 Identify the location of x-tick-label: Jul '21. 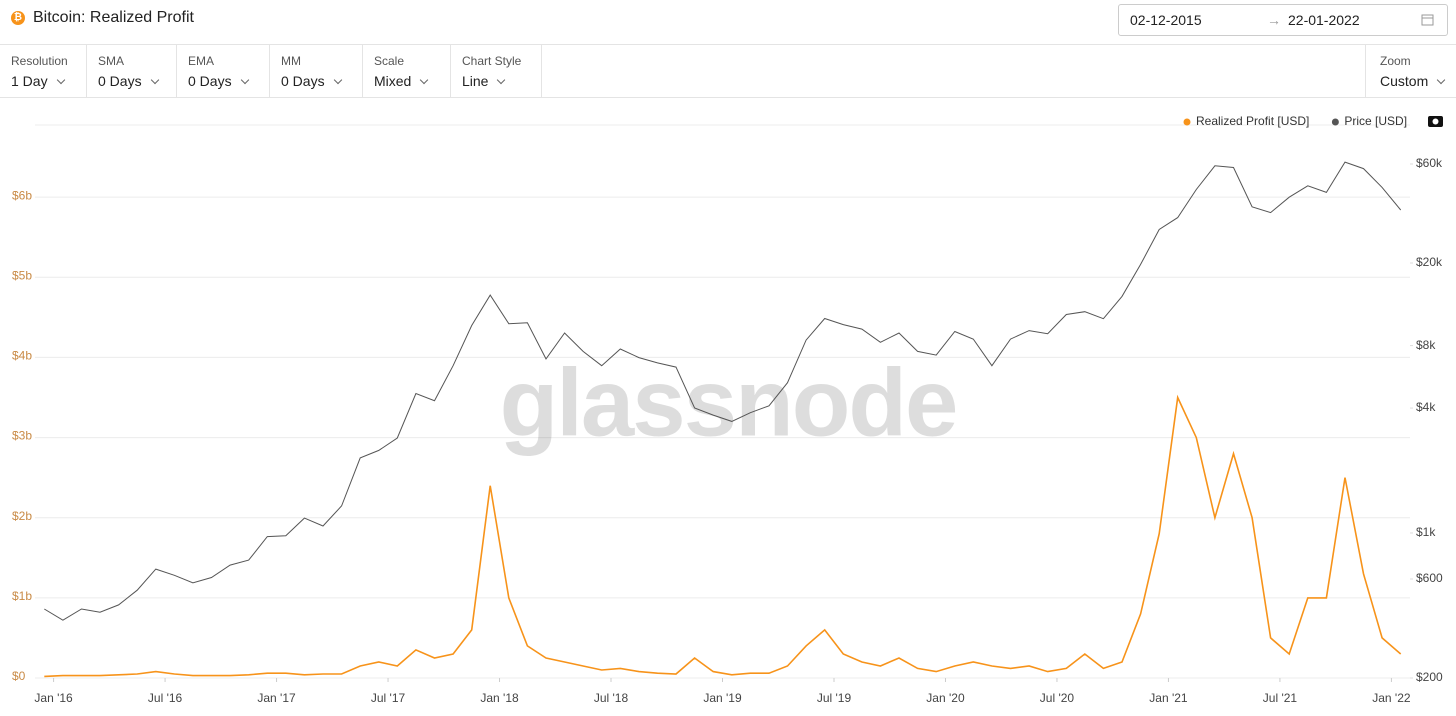
(1280, 698).